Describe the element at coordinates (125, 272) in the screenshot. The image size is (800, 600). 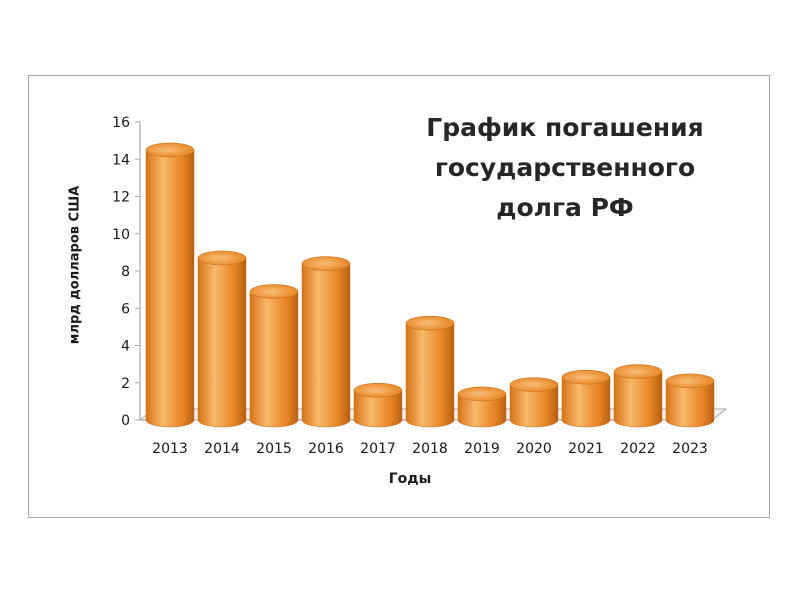
I see `y-tick-label: 8` at that location.